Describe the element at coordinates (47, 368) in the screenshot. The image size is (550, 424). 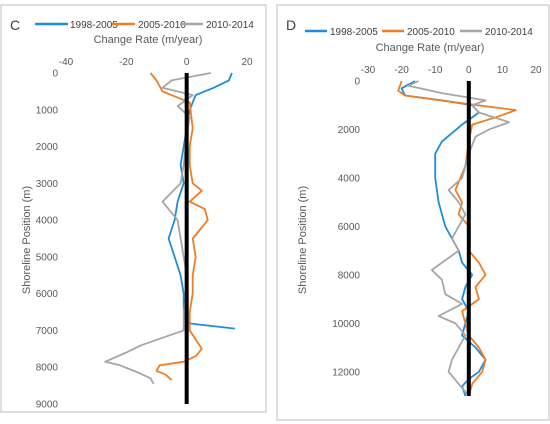
I see `panel-c-y-tick-label: 8000` at that location.